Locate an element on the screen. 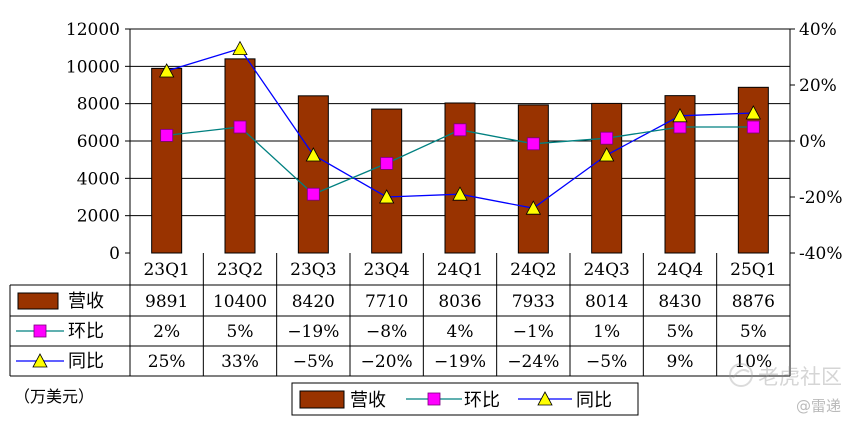 This screenshot has width=866, height=426. category-label: 24Q2 is located at coordinates (533, 270).